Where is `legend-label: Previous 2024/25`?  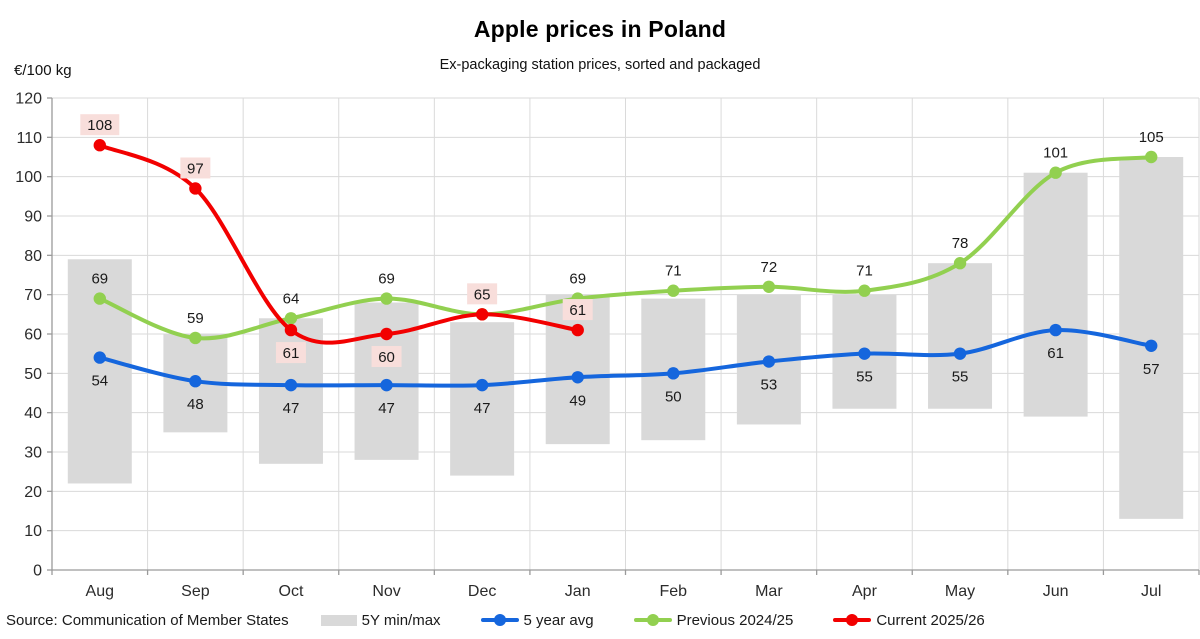 legend-label: Previous 2024/25 is located at coordinates (735, 620).